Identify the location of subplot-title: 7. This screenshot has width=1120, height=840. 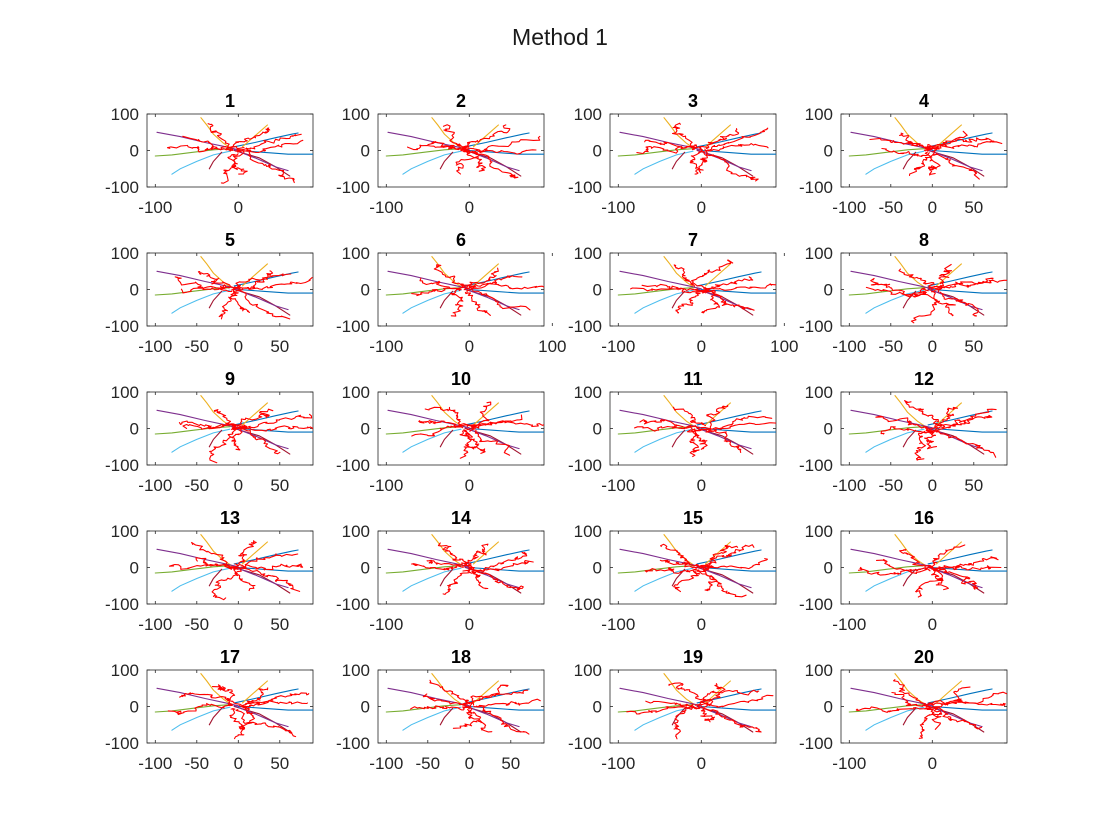
(693, 240).